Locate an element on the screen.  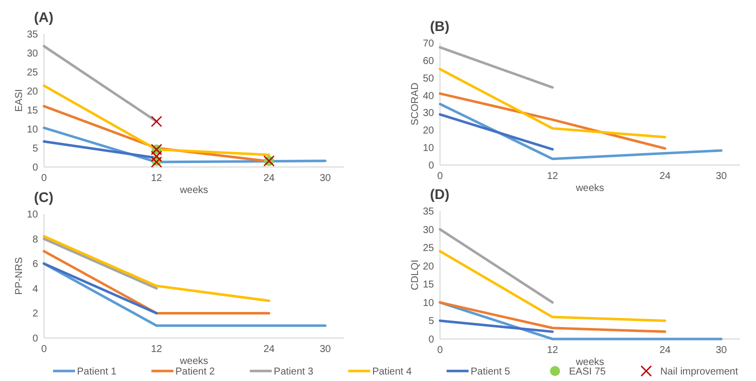
y-tick-label: 6 is located at coordinates (35, 264).